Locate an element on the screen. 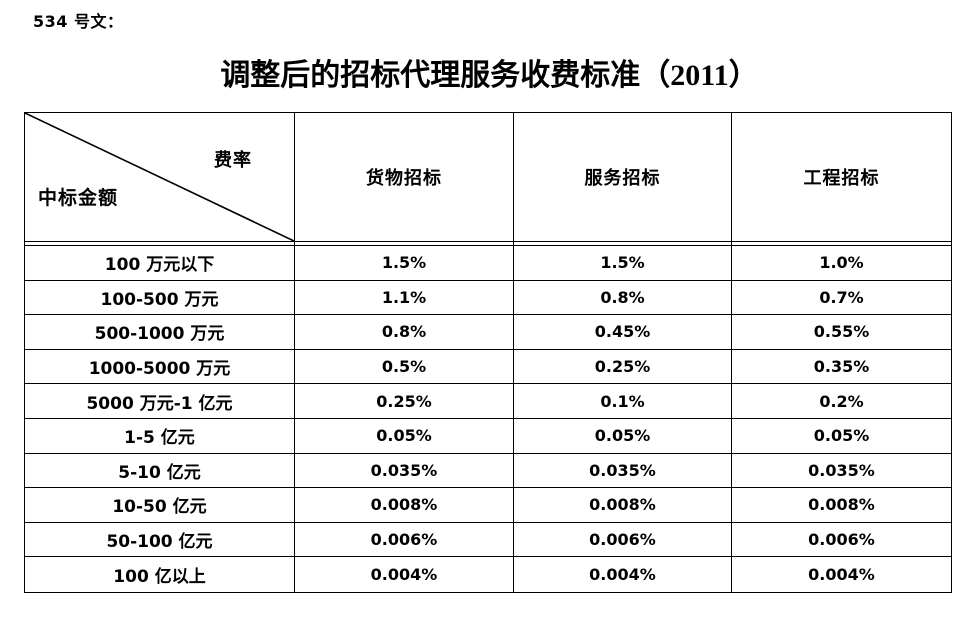 This screenshot has width=979, height=629. fee-value-cell: 0.35% is located at coordinates (841, 367).